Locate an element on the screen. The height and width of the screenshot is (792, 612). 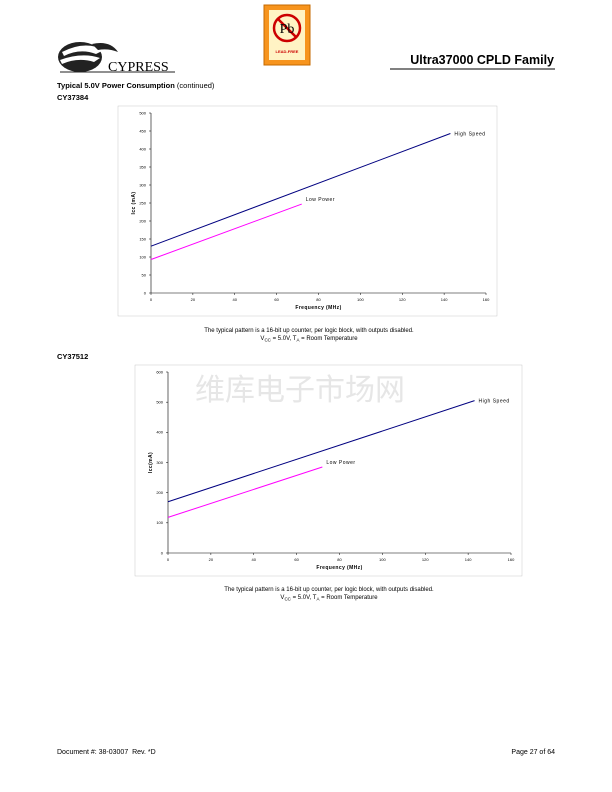
badge-text: LEAD-FREE is located at coordinates (287, 51).